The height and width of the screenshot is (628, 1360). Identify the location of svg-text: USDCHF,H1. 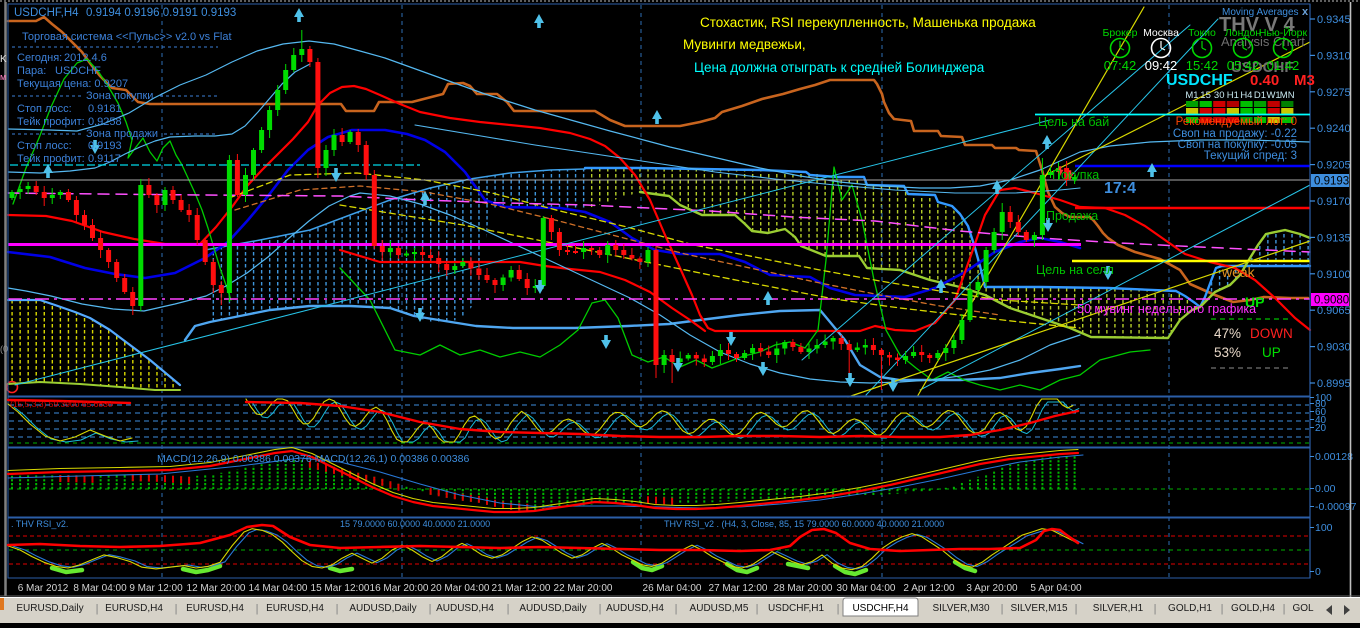
(796, 608).